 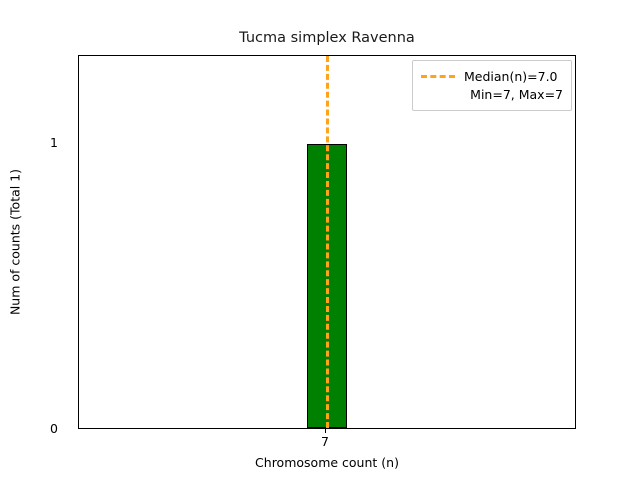 I want to click on x-tick-label-7: 7, so click(x=325, y=441).